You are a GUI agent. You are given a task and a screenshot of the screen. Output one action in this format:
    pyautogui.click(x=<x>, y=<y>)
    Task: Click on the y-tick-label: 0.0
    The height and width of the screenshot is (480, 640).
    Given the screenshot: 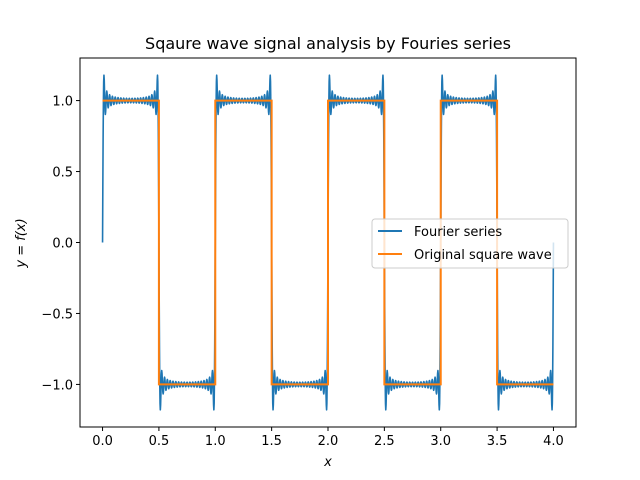 What is the action you would take?
    pyautogui.click(x=62, y=244)
    